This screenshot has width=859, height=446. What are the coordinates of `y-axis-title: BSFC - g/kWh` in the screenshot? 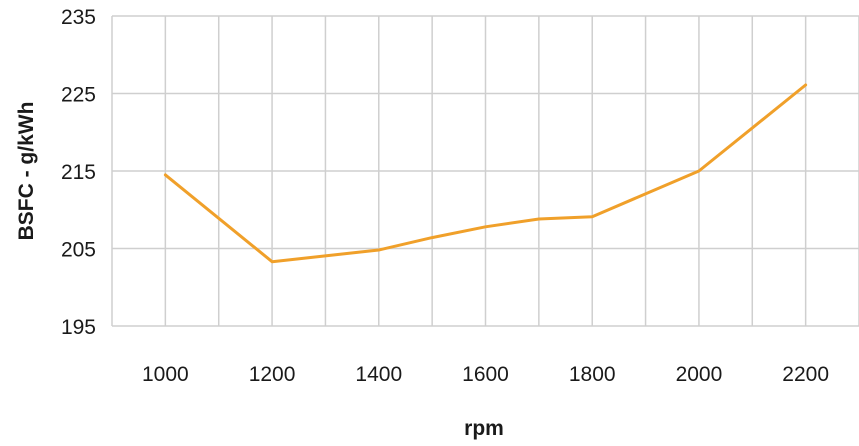 It's located at (26, 171).